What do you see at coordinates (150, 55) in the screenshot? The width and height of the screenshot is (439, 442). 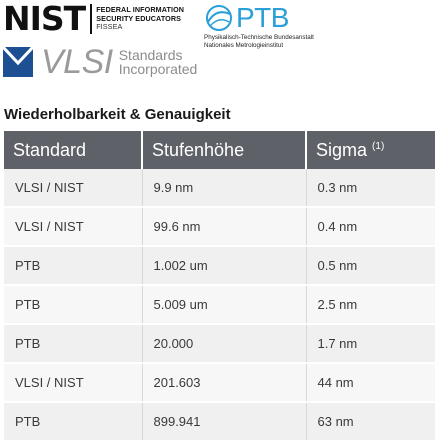 I see `vlsi-line-1: Standards` at bounding box center [150, 55].